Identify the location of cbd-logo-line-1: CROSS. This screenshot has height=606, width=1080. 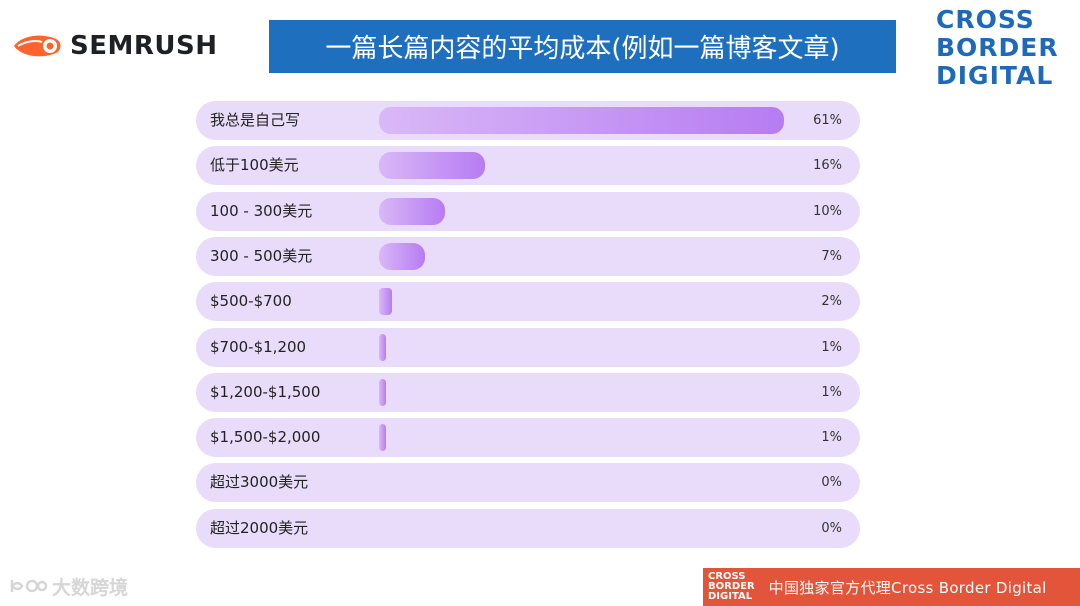
(985, 19).